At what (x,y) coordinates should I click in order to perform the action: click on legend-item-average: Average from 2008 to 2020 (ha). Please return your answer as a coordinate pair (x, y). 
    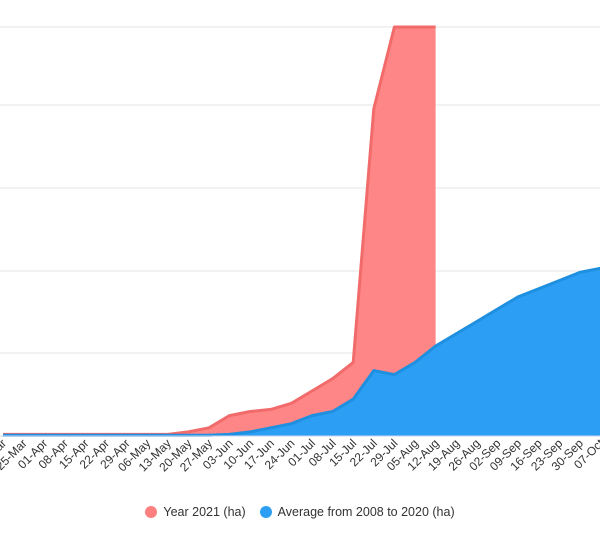
    Looking at the image, I should click on (357, 512).